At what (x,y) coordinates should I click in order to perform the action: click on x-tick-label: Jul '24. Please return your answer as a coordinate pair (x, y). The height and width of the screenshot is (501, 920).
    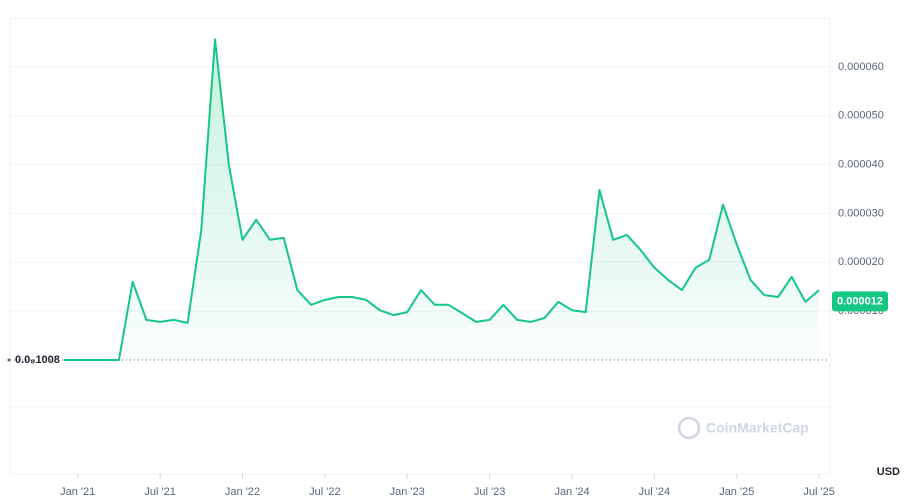
    Looking at the image, I should click on (654, 492).